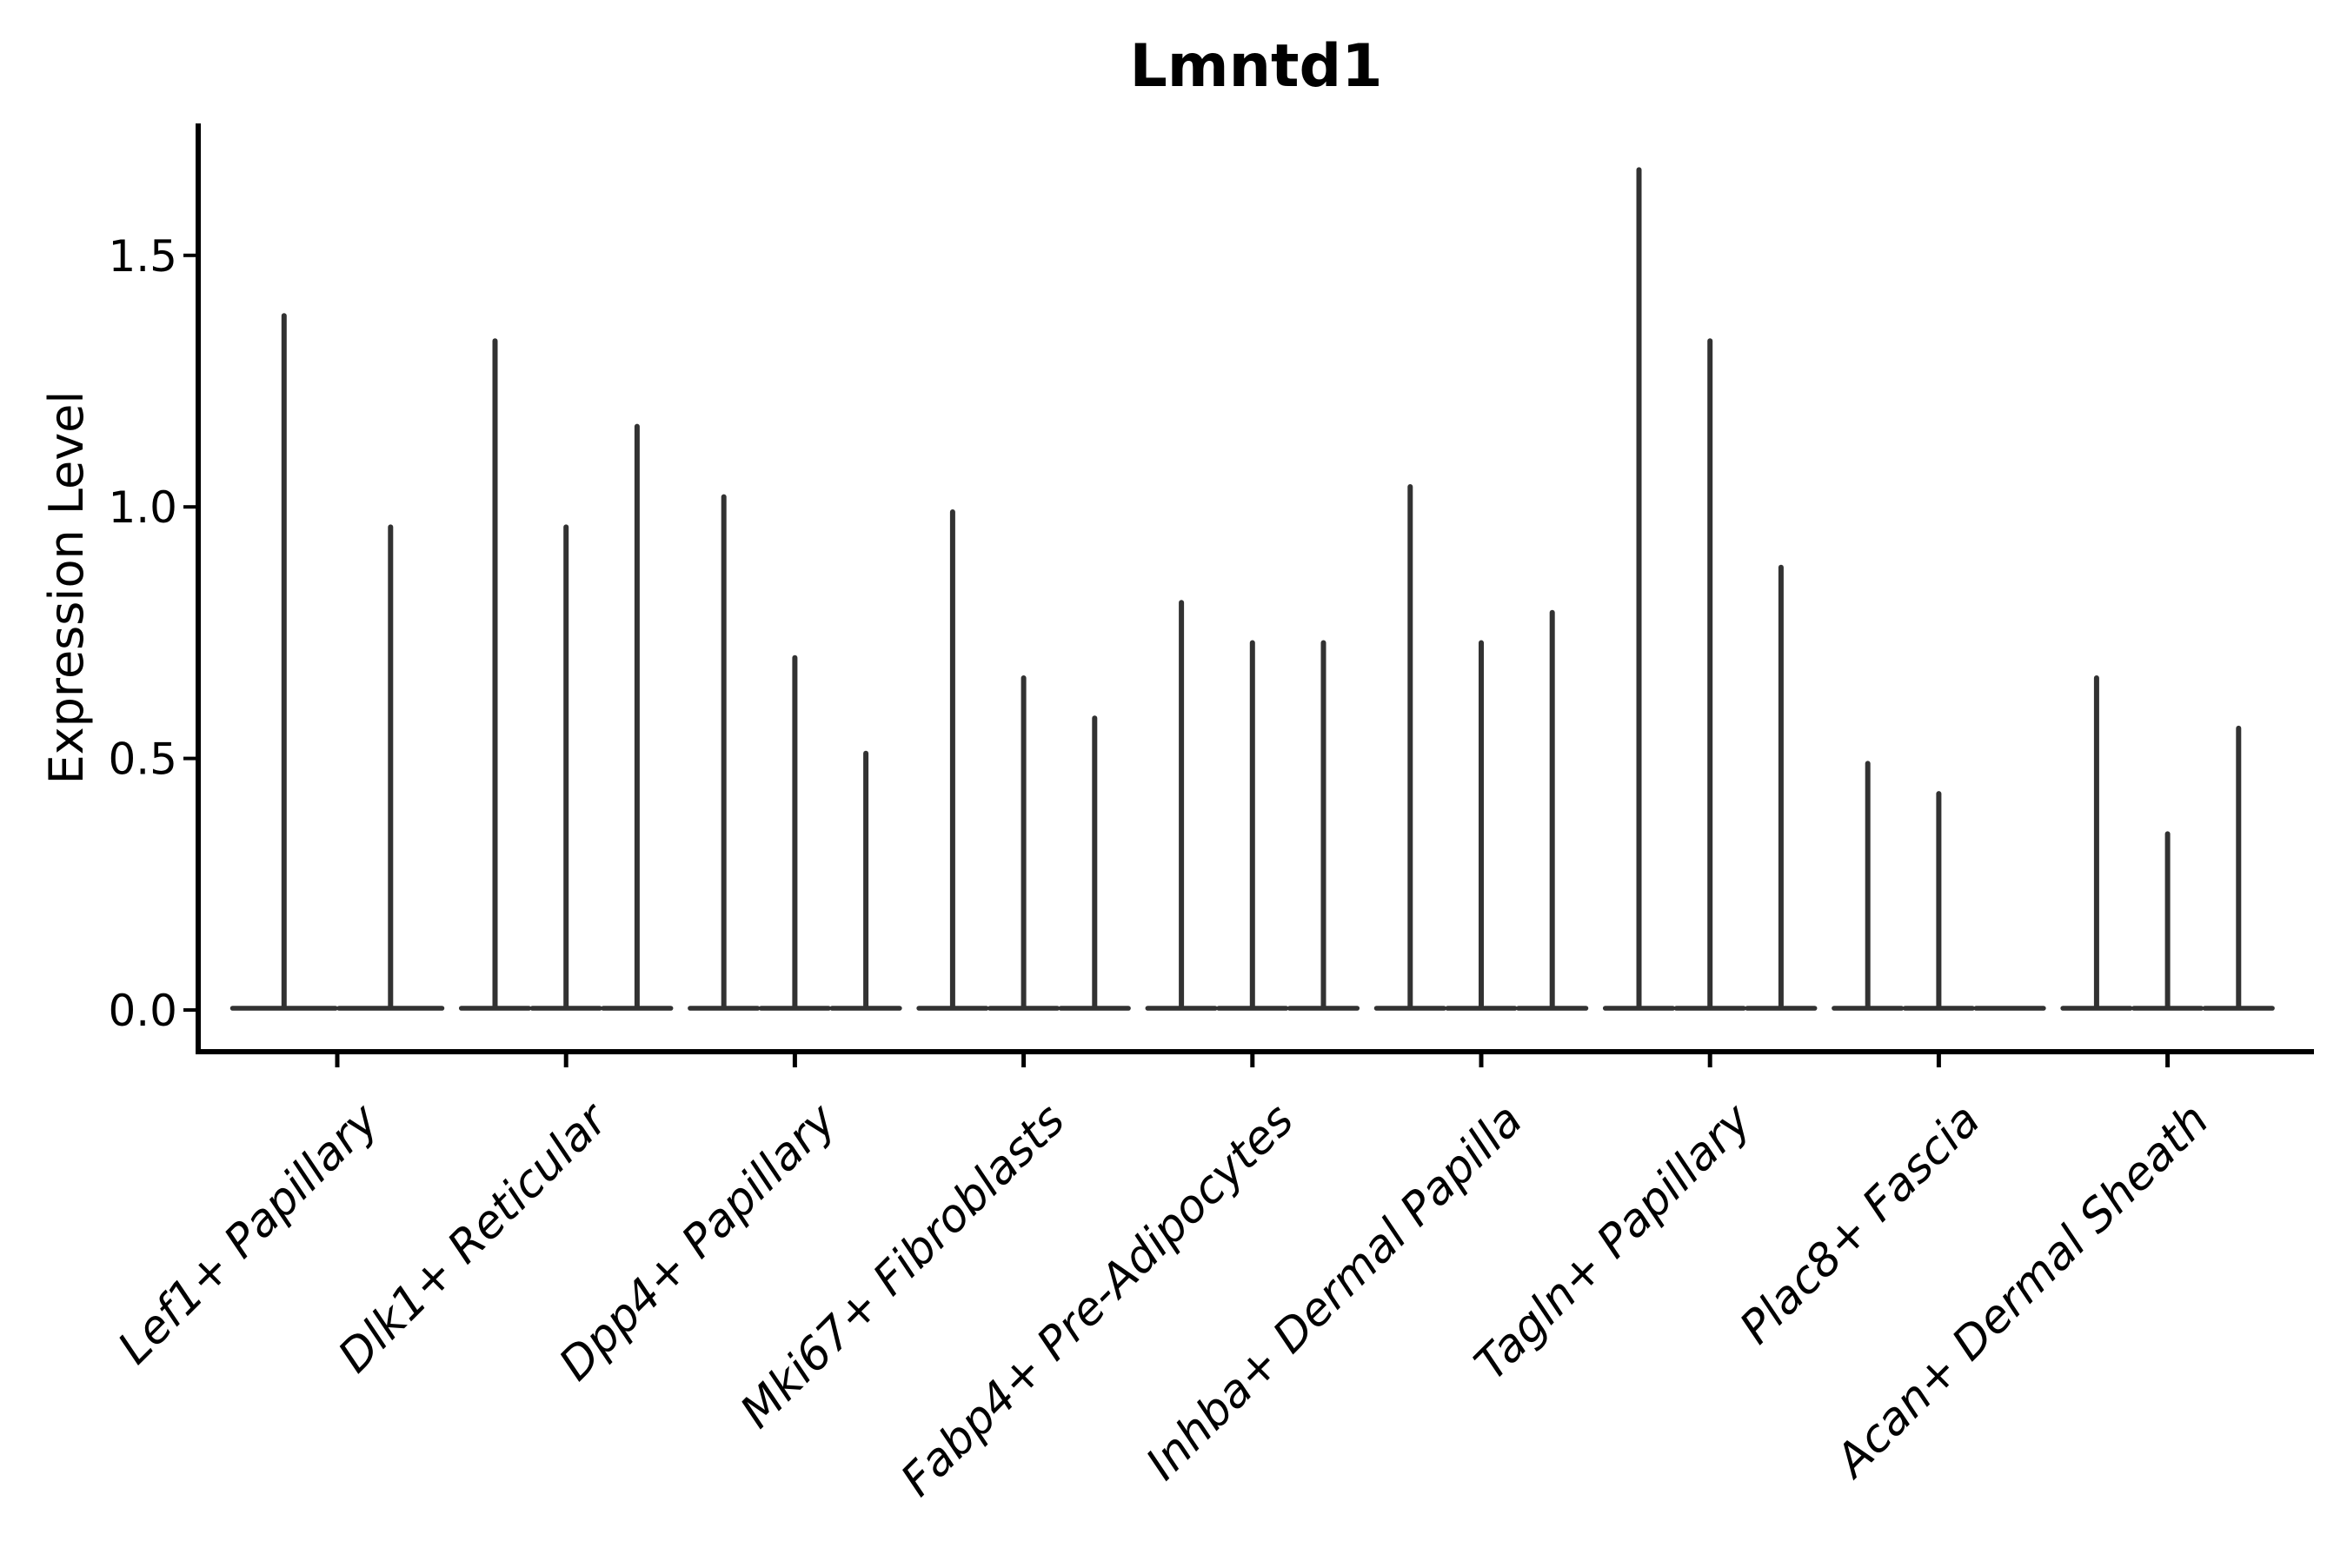  Describe the element at coordinates (152, 633) in the screenshot. I see `y-axis-ticks: 0.0 0.5 1.0 1.5` at that location.